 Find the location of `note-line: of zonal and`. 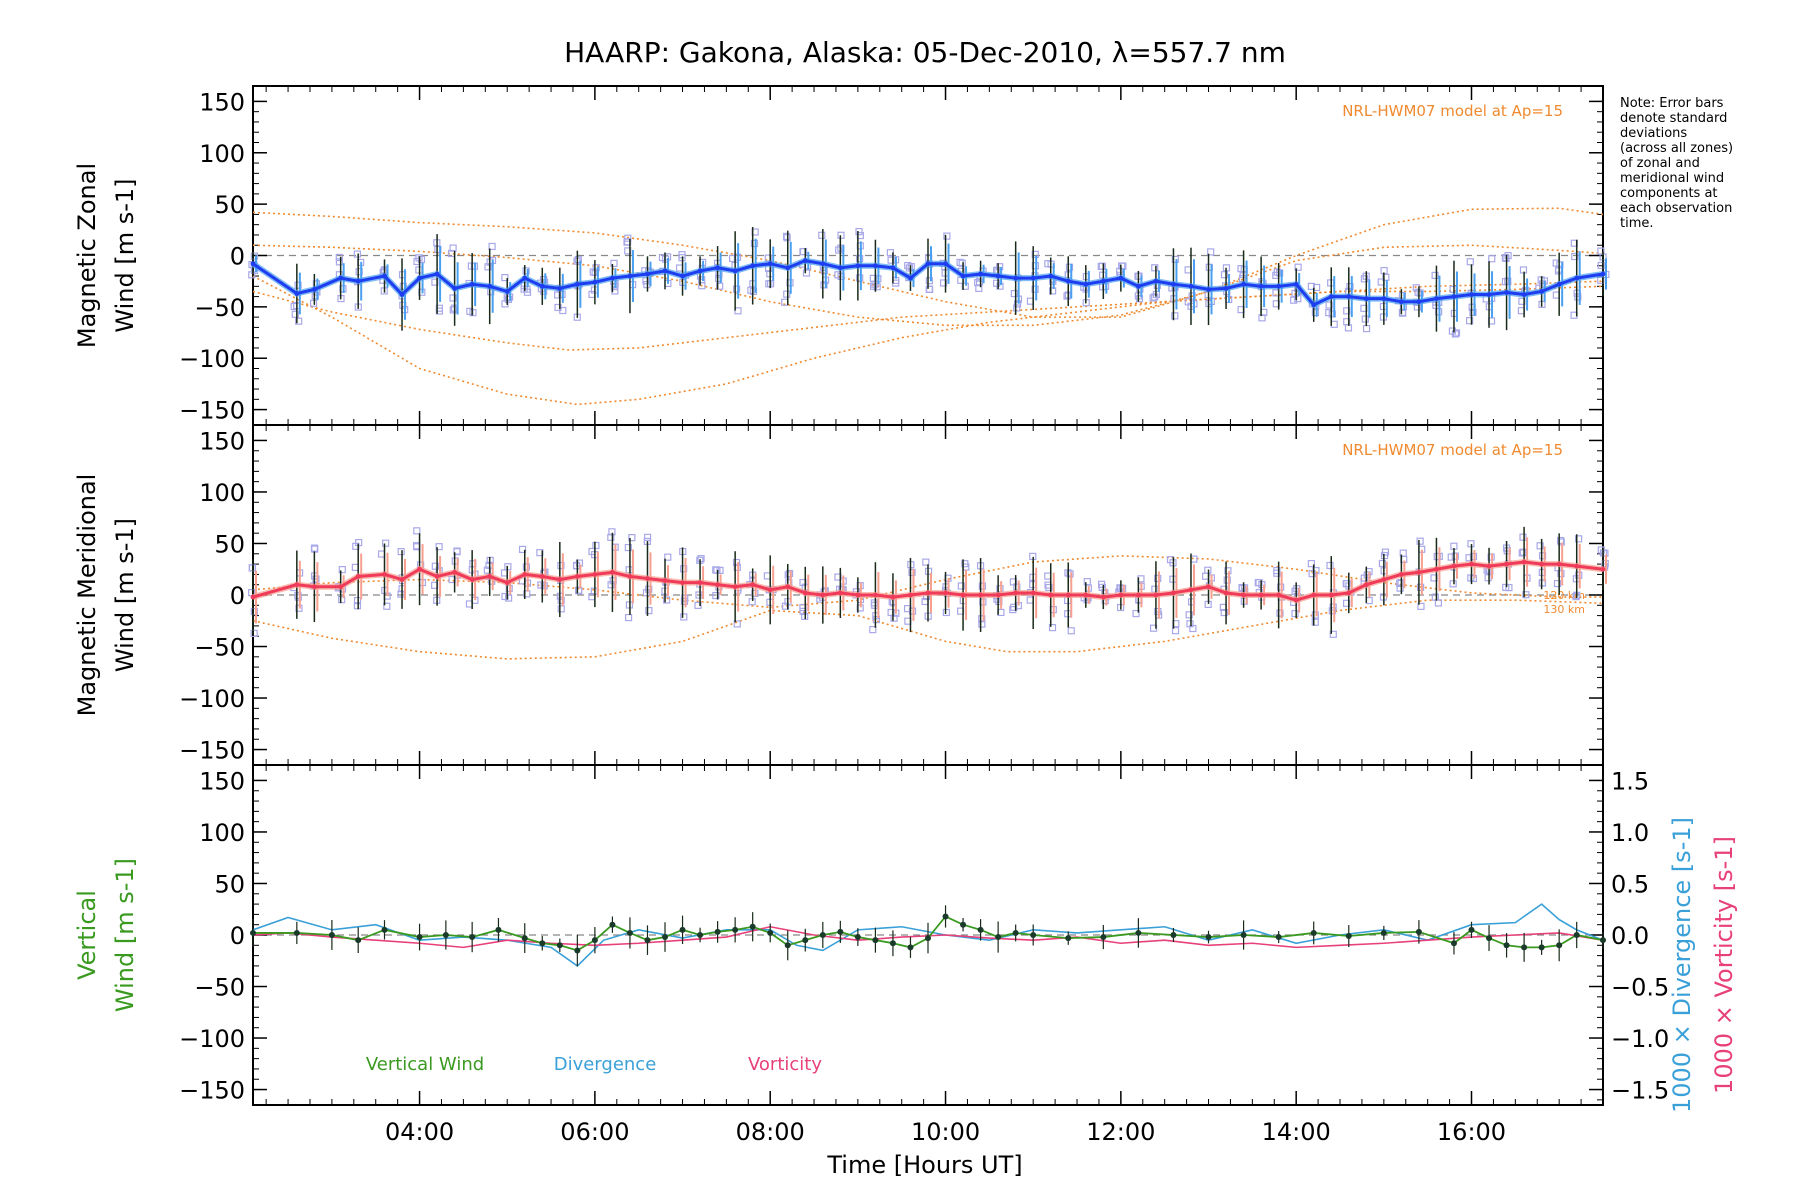

note-line: of zonal and is located at coordinates (1660, 163).